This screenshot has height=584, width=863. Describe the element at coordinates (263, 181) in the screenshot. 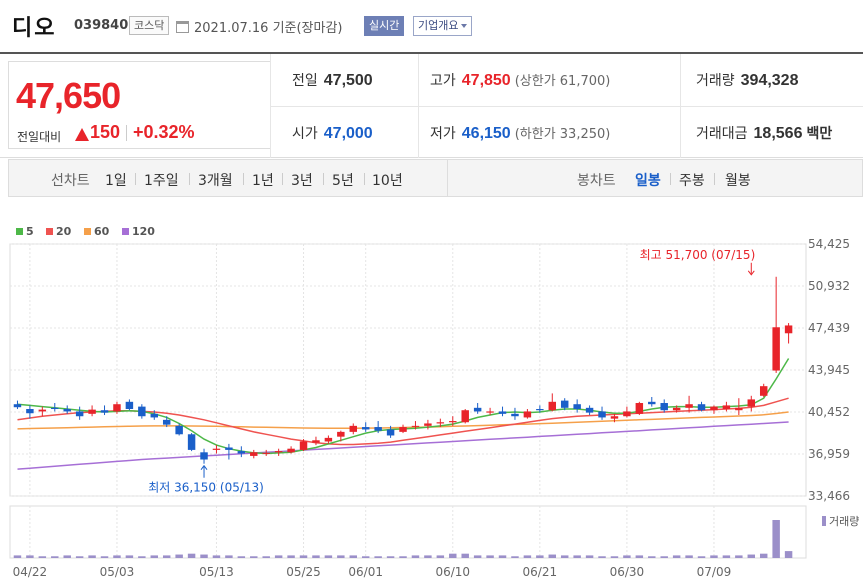

I see `period-1year: 1년` at that location.